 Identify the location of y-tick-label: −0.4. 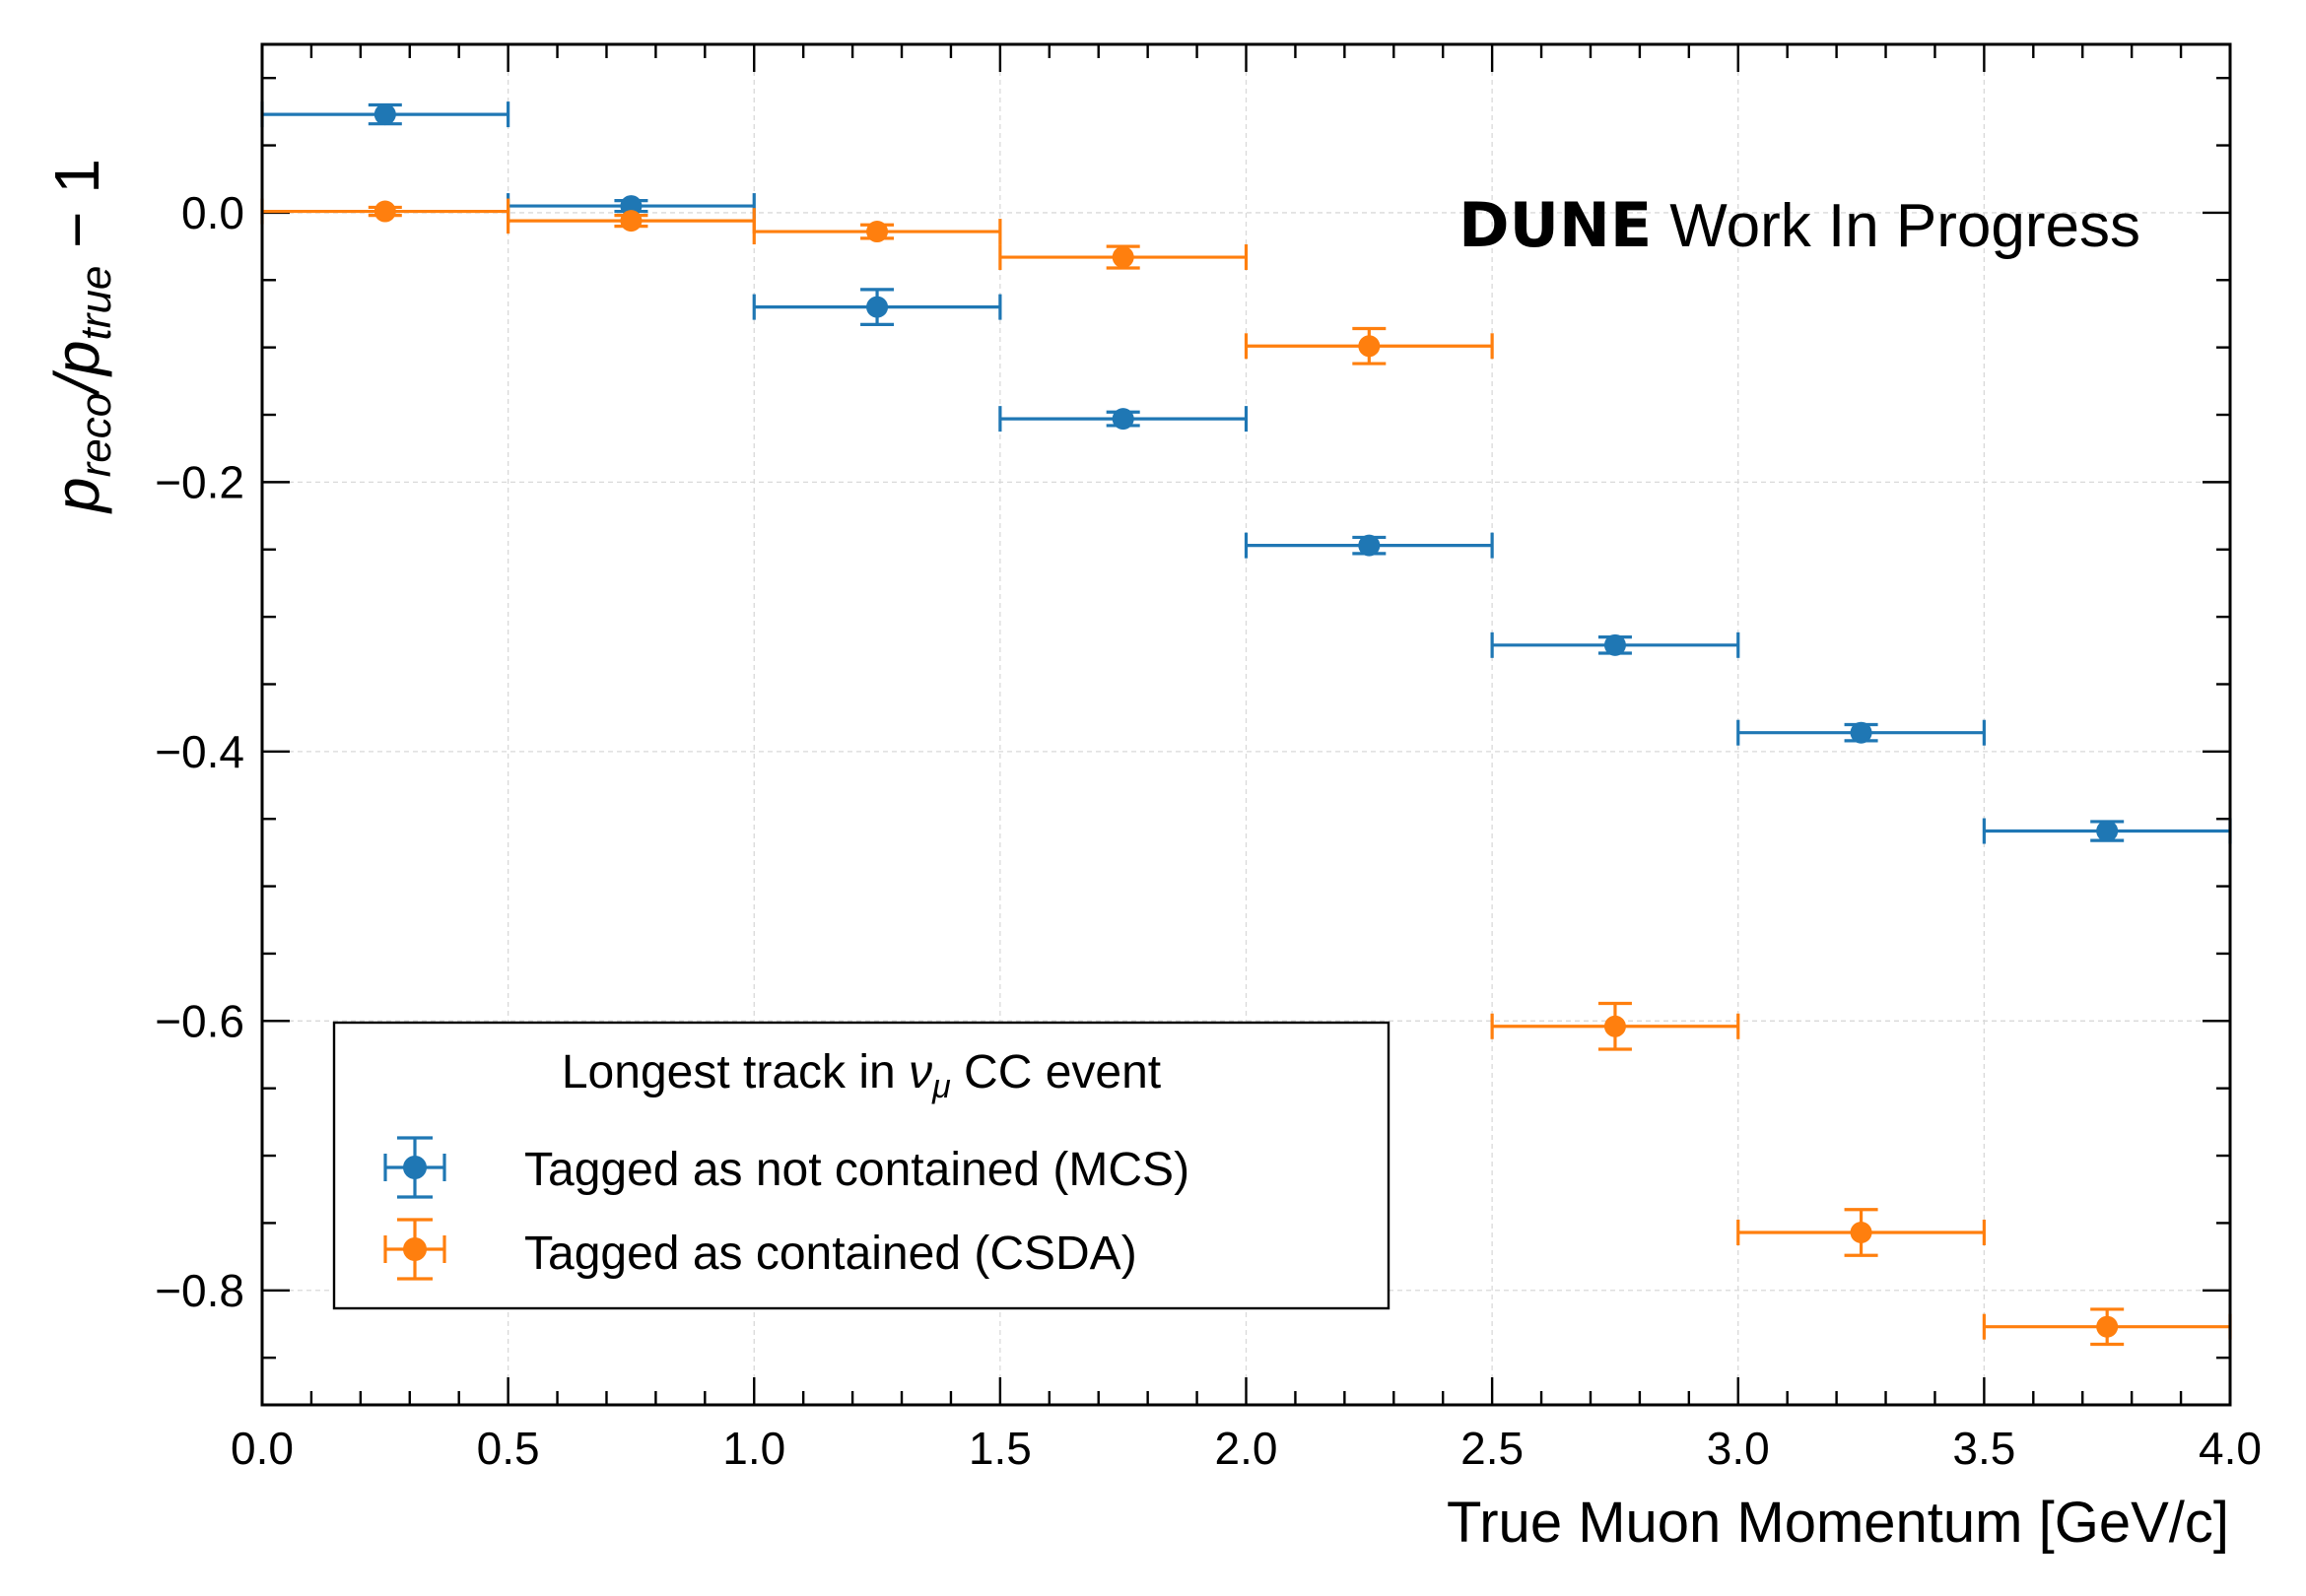
(200, 751).